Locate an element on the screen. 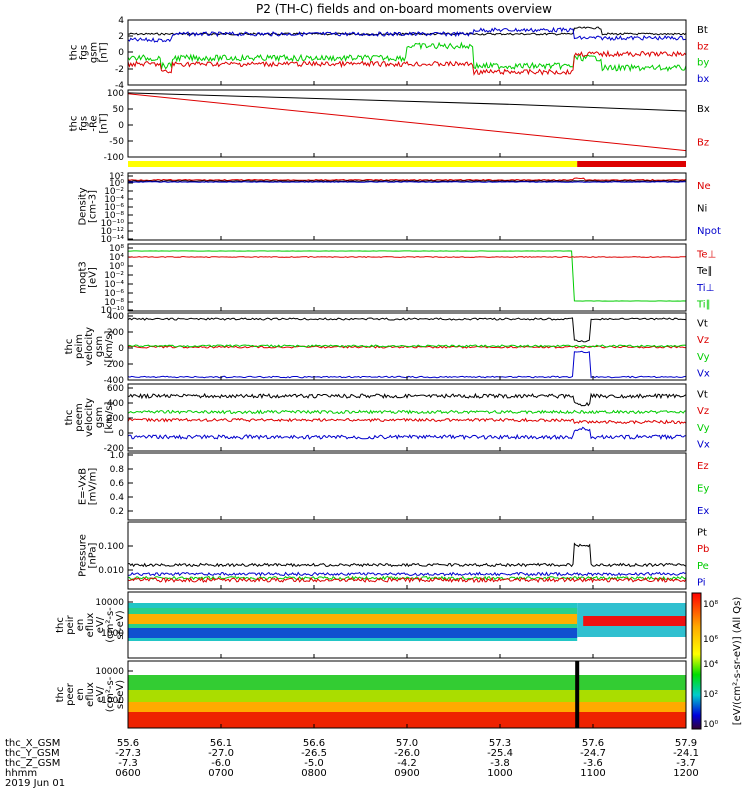 Image resolution: width=750 pixels, height=800 pixels. legend-entry: Te⊥ is located at coordinates (706, 254).